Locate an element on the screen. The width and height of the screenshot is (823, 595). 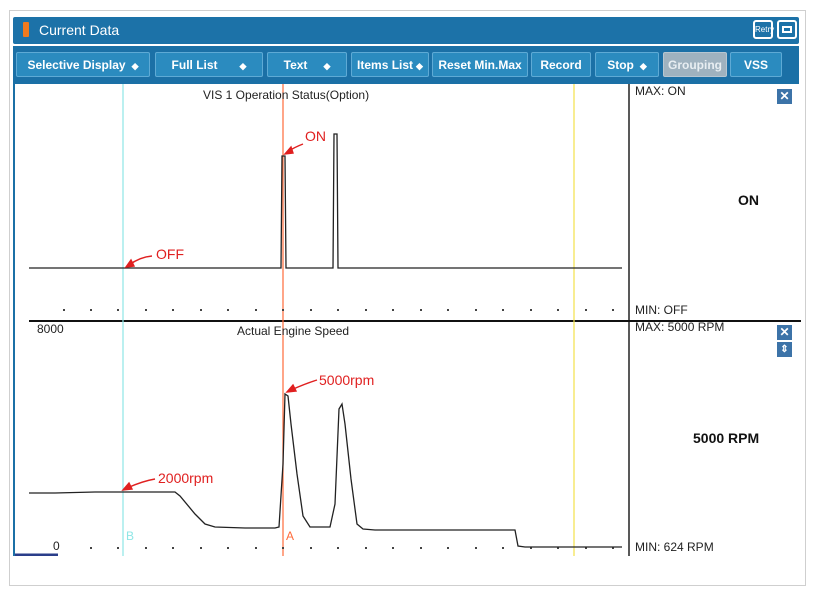
annotation-2000rpm: 2000rpm is located at coordinates (185, 478).